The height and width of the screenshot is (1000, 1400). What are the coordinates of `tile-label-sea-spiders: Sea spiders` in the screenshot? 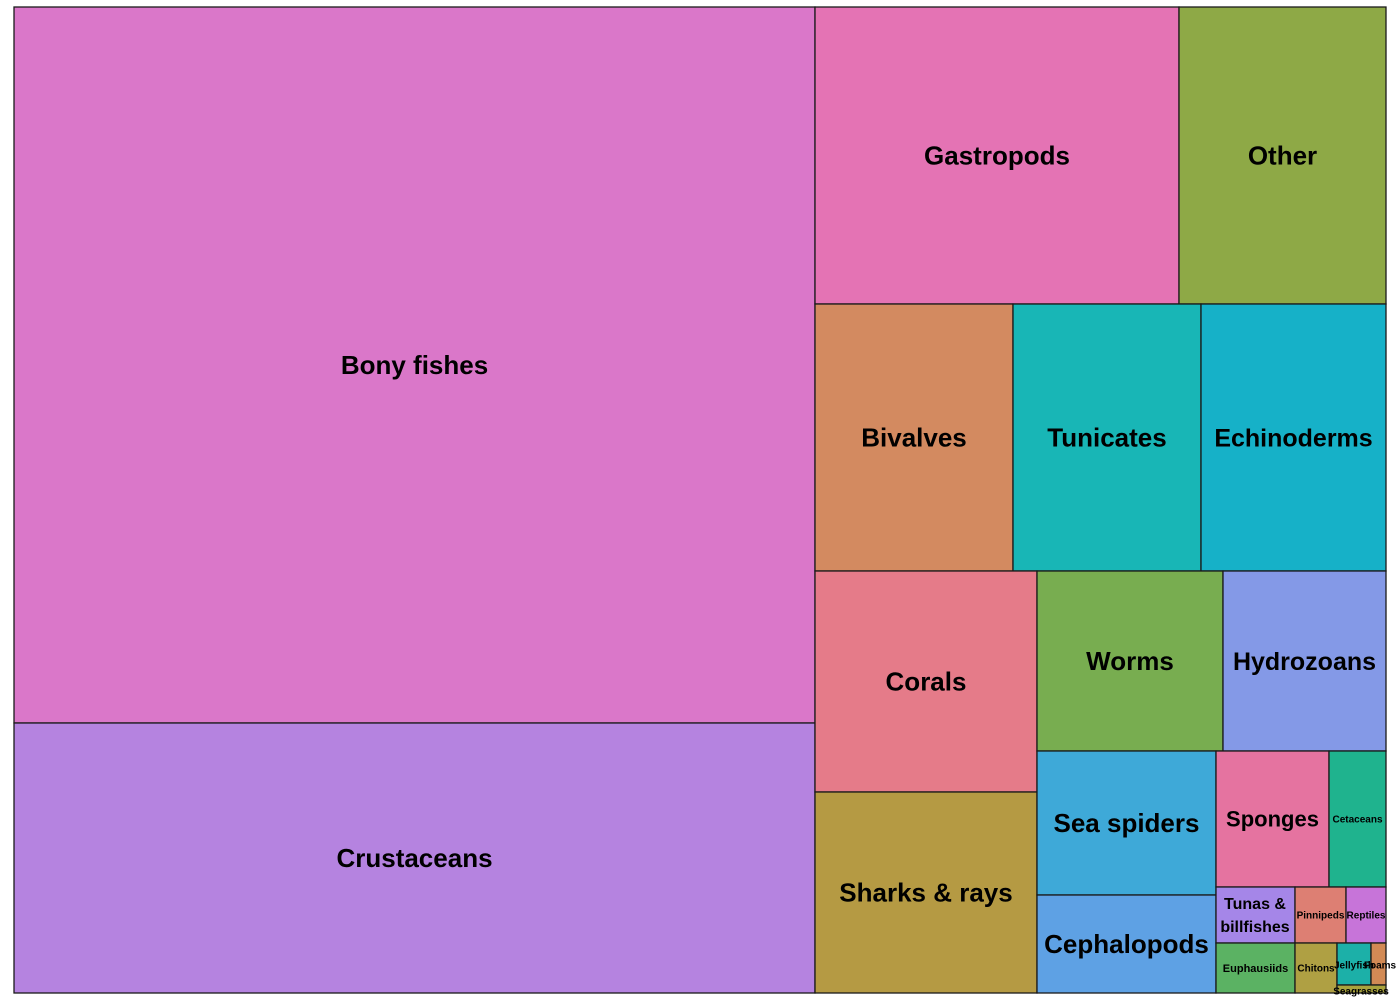 It's located at (1127, 823).